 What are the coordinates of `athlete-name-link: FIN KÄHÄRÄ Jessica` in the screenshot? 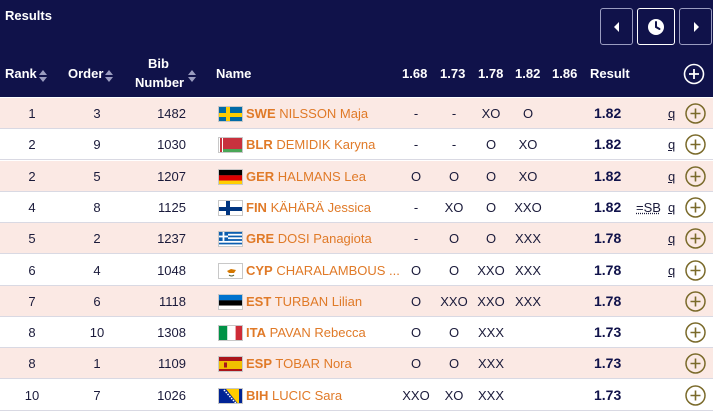 It's located at (308, 207).